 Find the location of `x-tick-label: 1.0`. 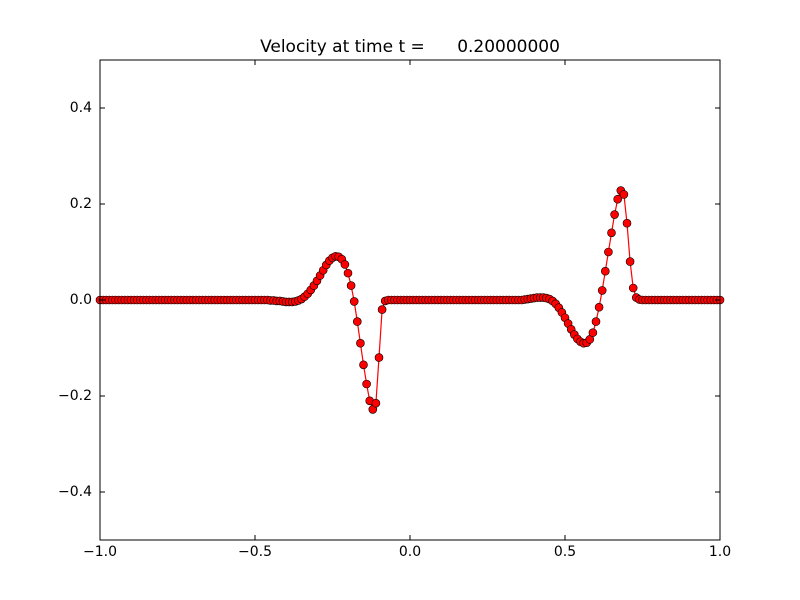

x-tick-label: 1.0 is located at coordinates (720, 552).